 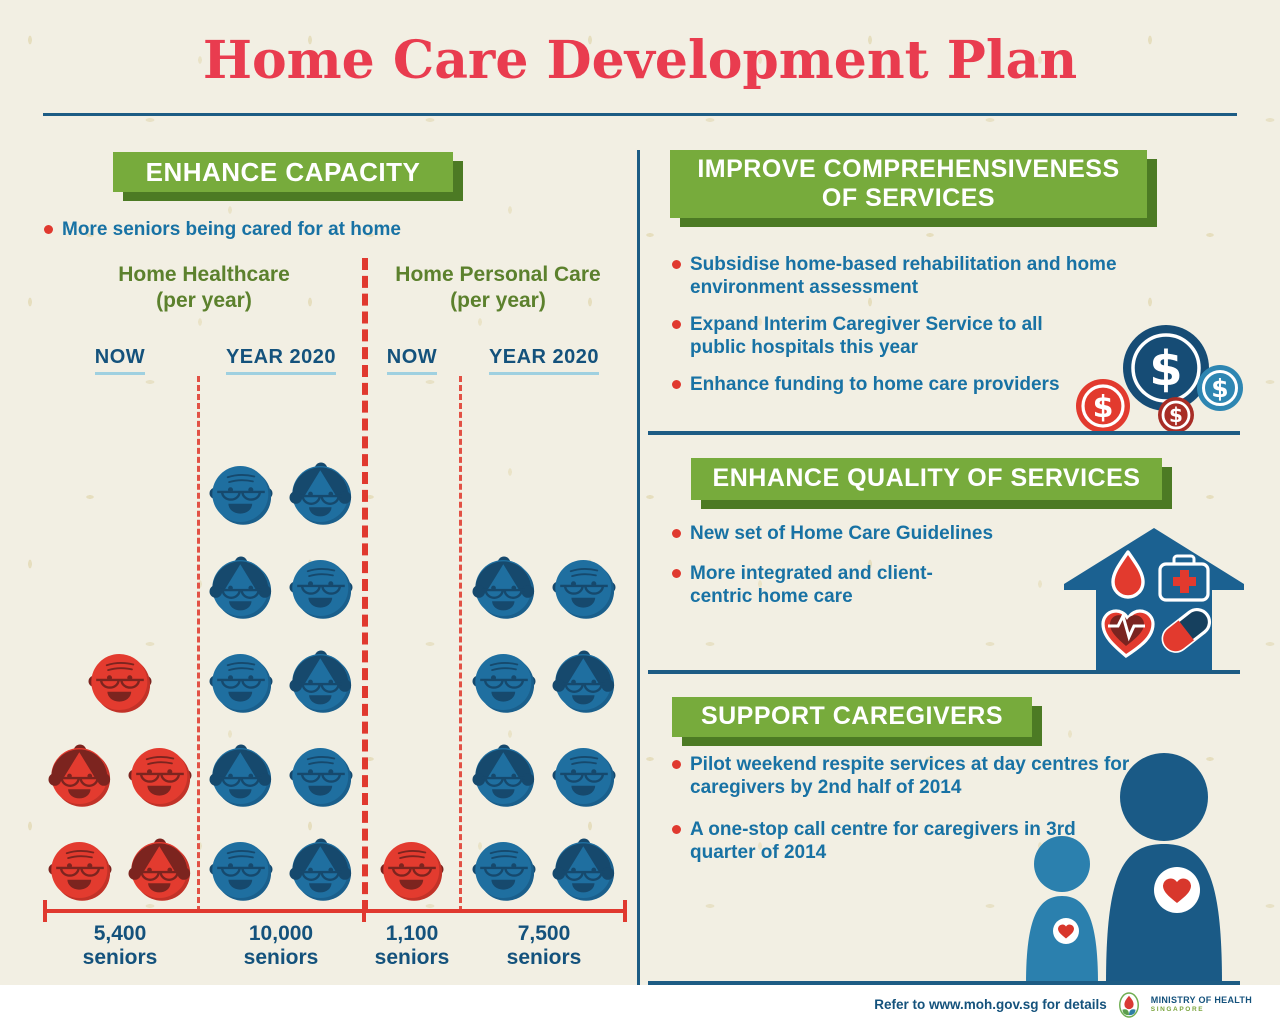 What do you see at coordinates (1186, 630) in the screenshot?
I see `pill-icon` at bounding box center [1186, 630].